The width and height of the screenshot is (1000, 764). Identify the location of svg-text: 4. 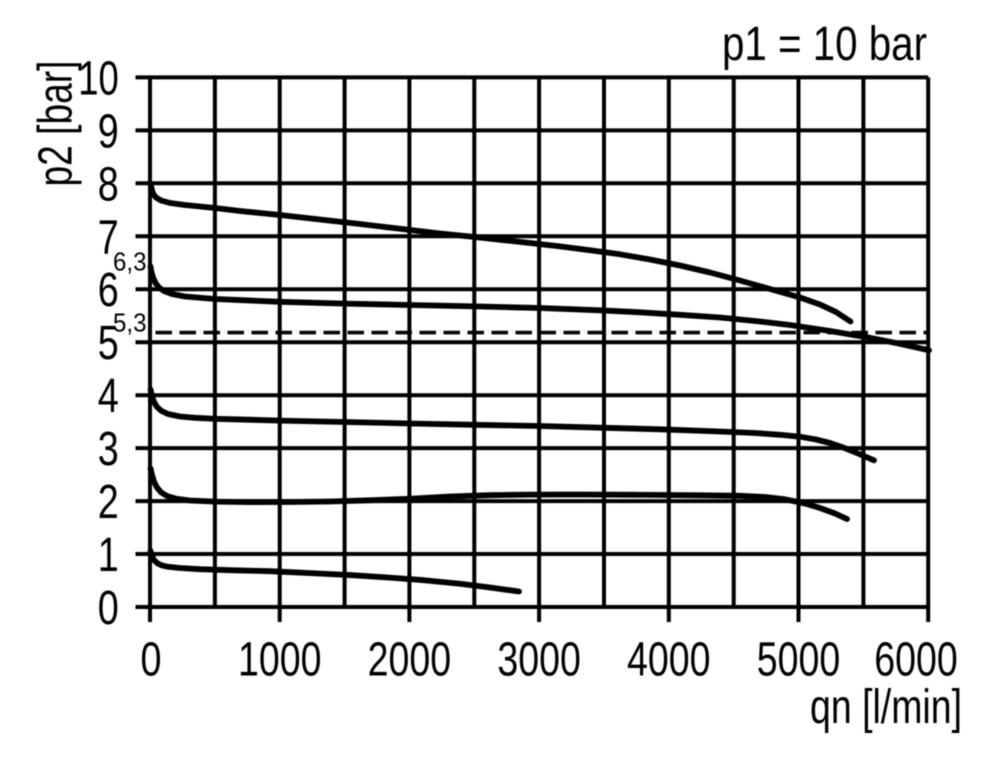
(108, 396).